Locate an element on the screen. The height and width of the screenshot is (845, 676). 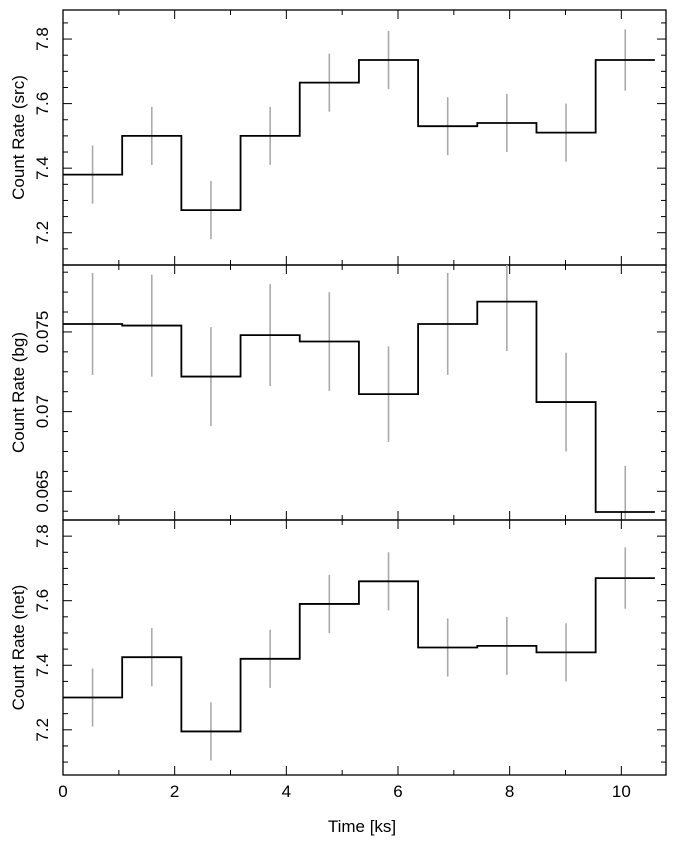
y-axis-label: Count Rate (src) is located at coordinates (18, 137).